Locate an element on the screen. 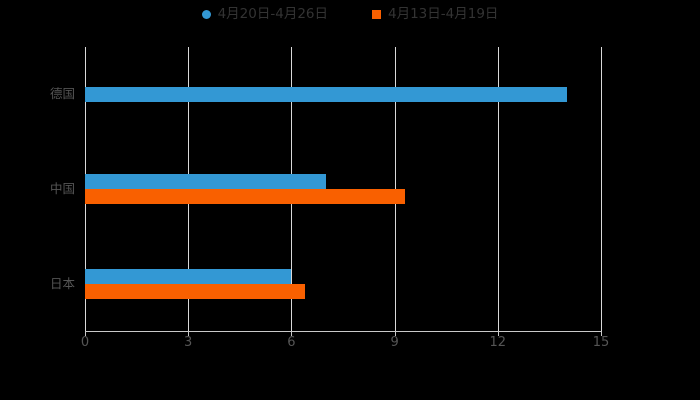  legend-item-series-1: 4月20日-4月26日 is located at coordinates (264, 14).